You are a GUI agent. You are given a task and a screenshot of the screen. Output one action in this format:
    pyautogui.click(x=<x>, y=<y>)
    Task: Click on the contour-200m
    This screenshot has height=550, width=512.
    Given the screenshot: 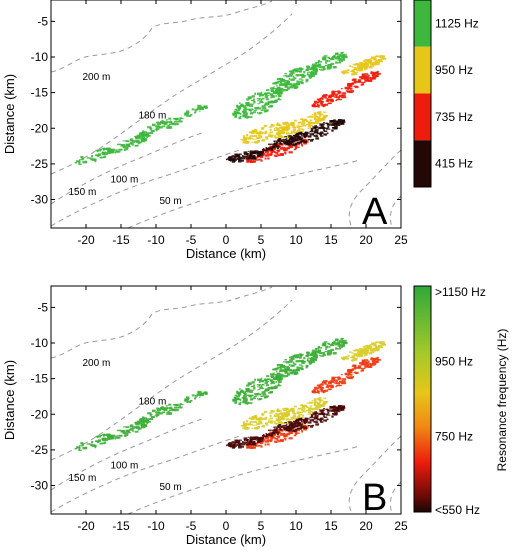 What is the action you would take?
    pyautogui.click(x=162, y=36)
    